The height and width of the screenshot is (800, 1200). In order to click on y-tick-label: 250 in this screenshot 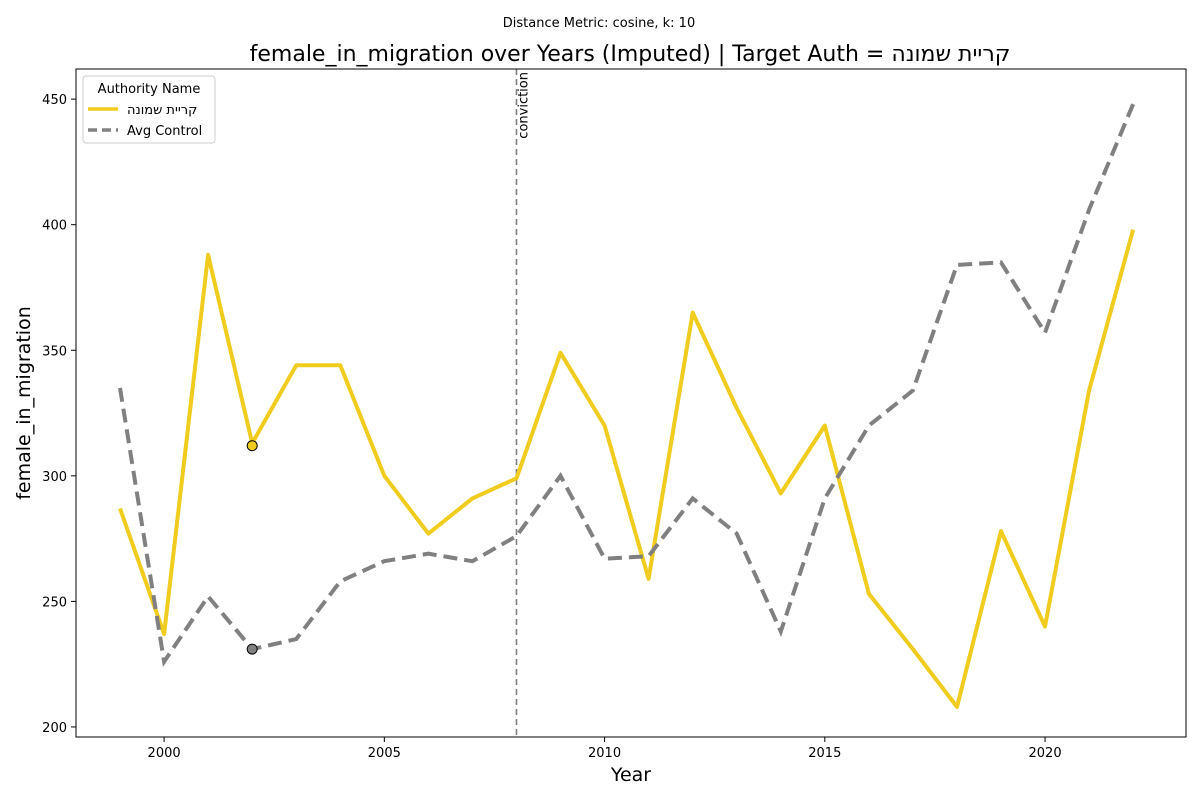, I will do `click(54, 602)`.